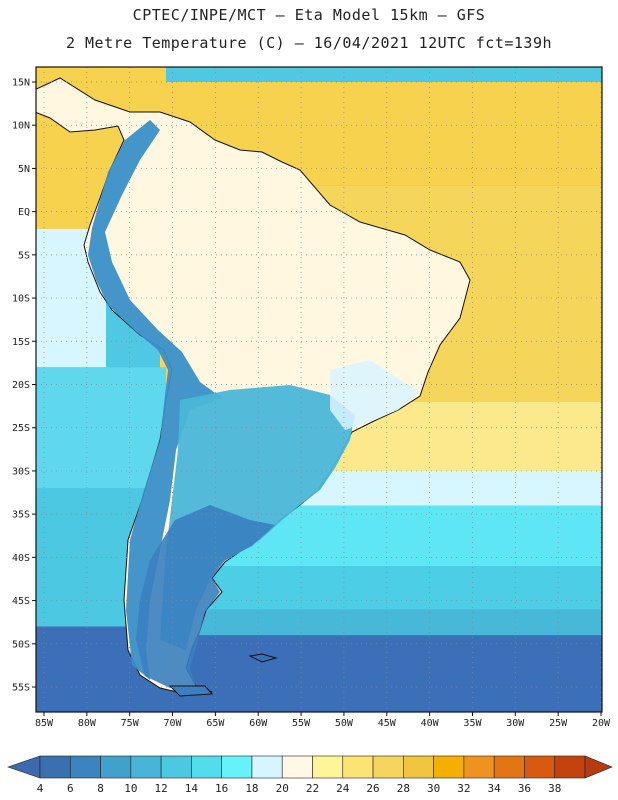 This screenshot has width=618, height=800. I want to click on colorbar-label: 4, so click(40, 788).